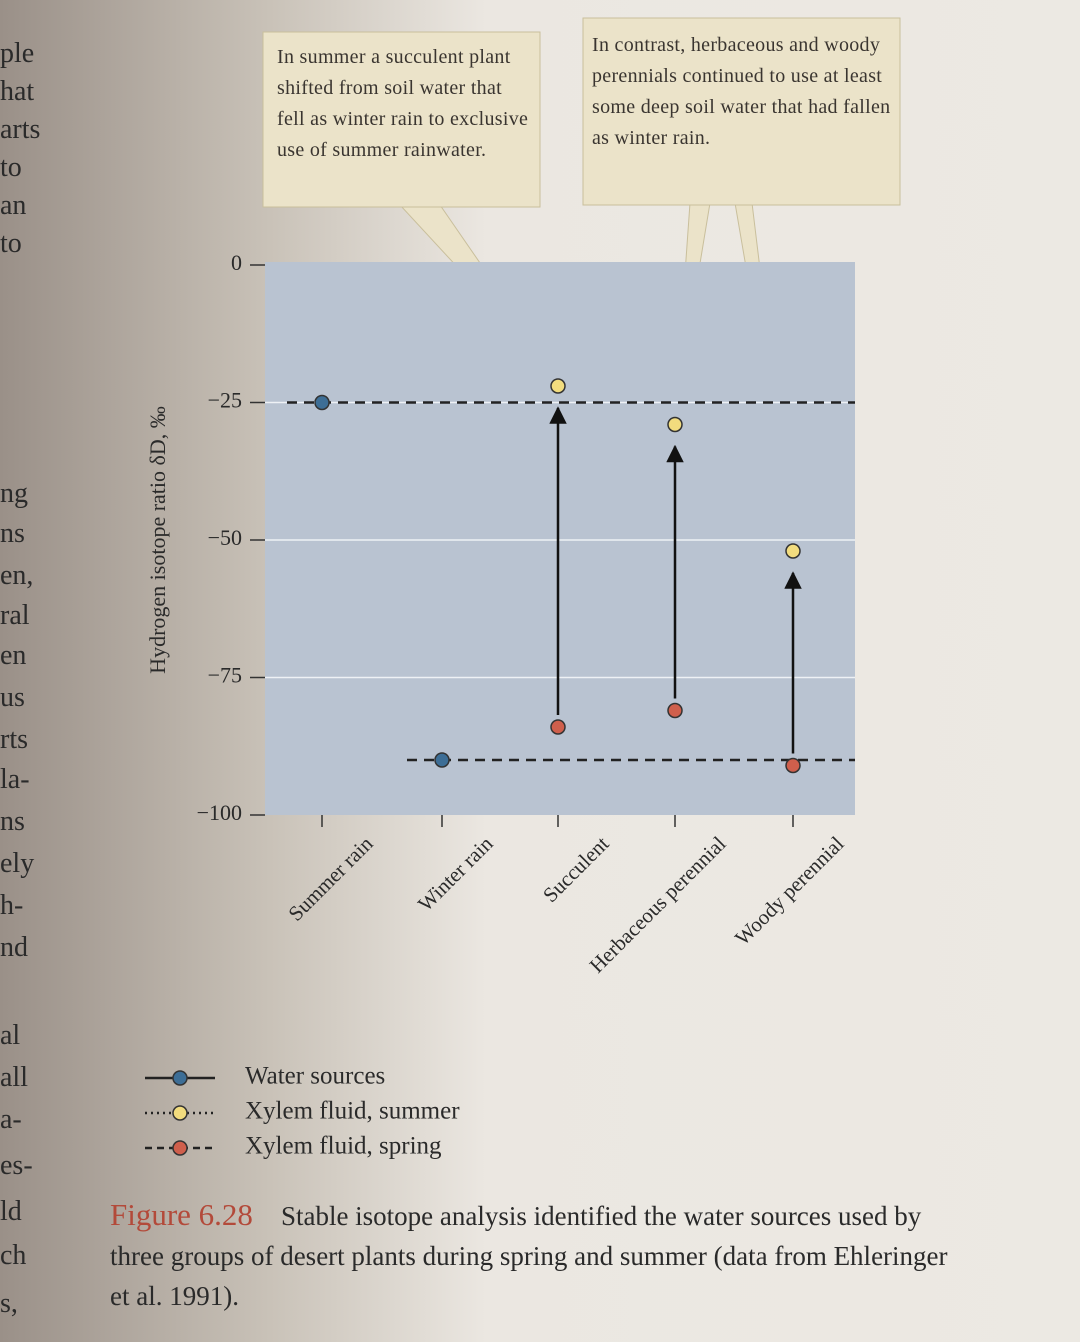  I want to click on margin-fragment: h-, so click(12, 905).